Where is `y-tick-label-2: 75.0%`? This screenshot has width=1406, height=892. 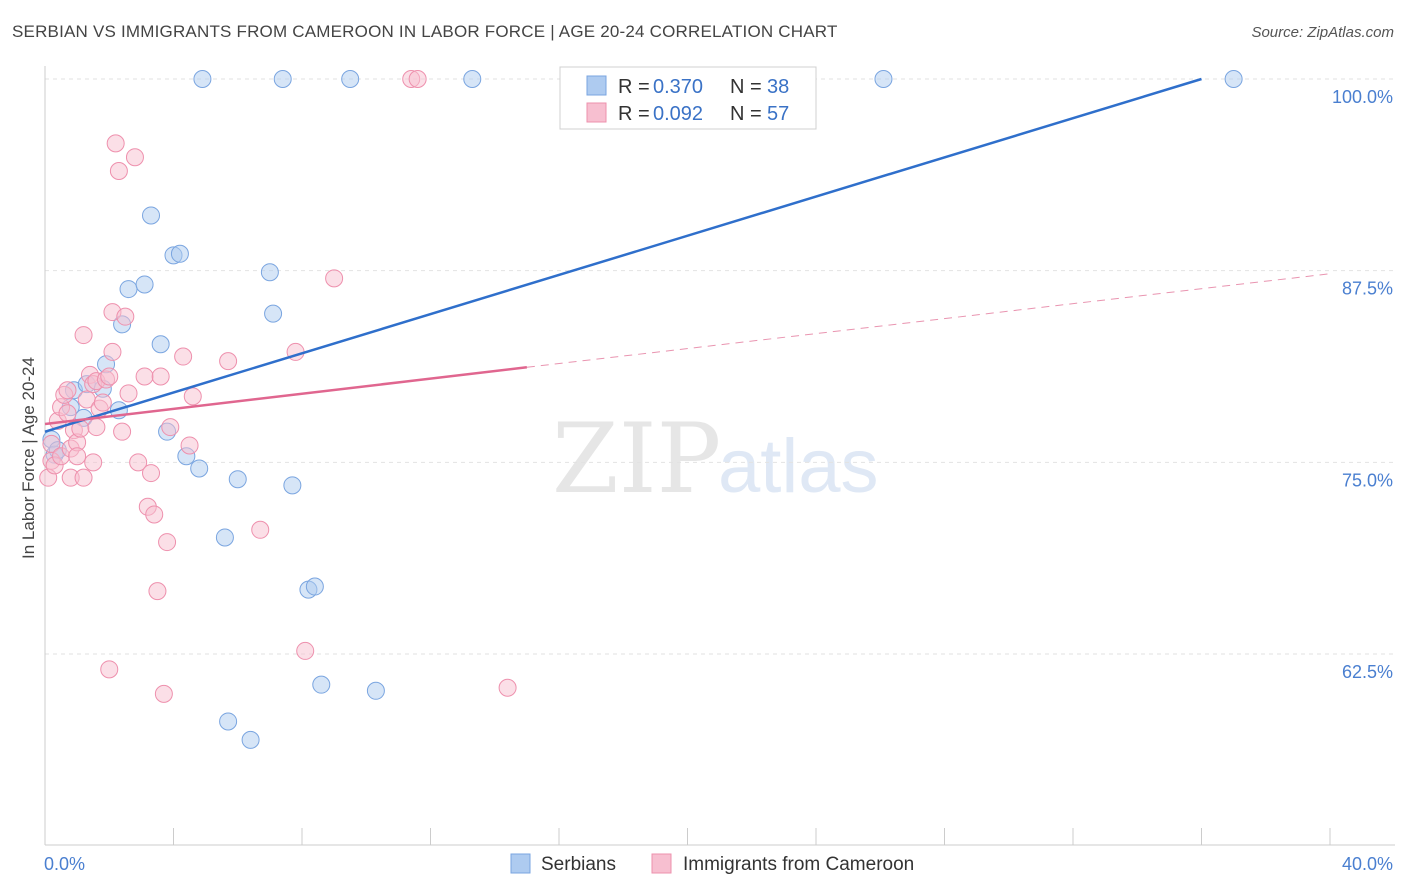
y-tick-label-2: 75.0% is located at coordinates (1367, 480).